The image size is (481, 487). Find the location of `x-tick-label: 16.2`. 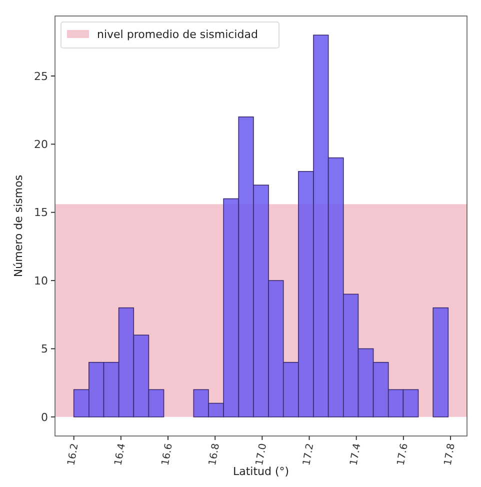

x-tick-label: 16.2 is located at coordinates (73, 454).